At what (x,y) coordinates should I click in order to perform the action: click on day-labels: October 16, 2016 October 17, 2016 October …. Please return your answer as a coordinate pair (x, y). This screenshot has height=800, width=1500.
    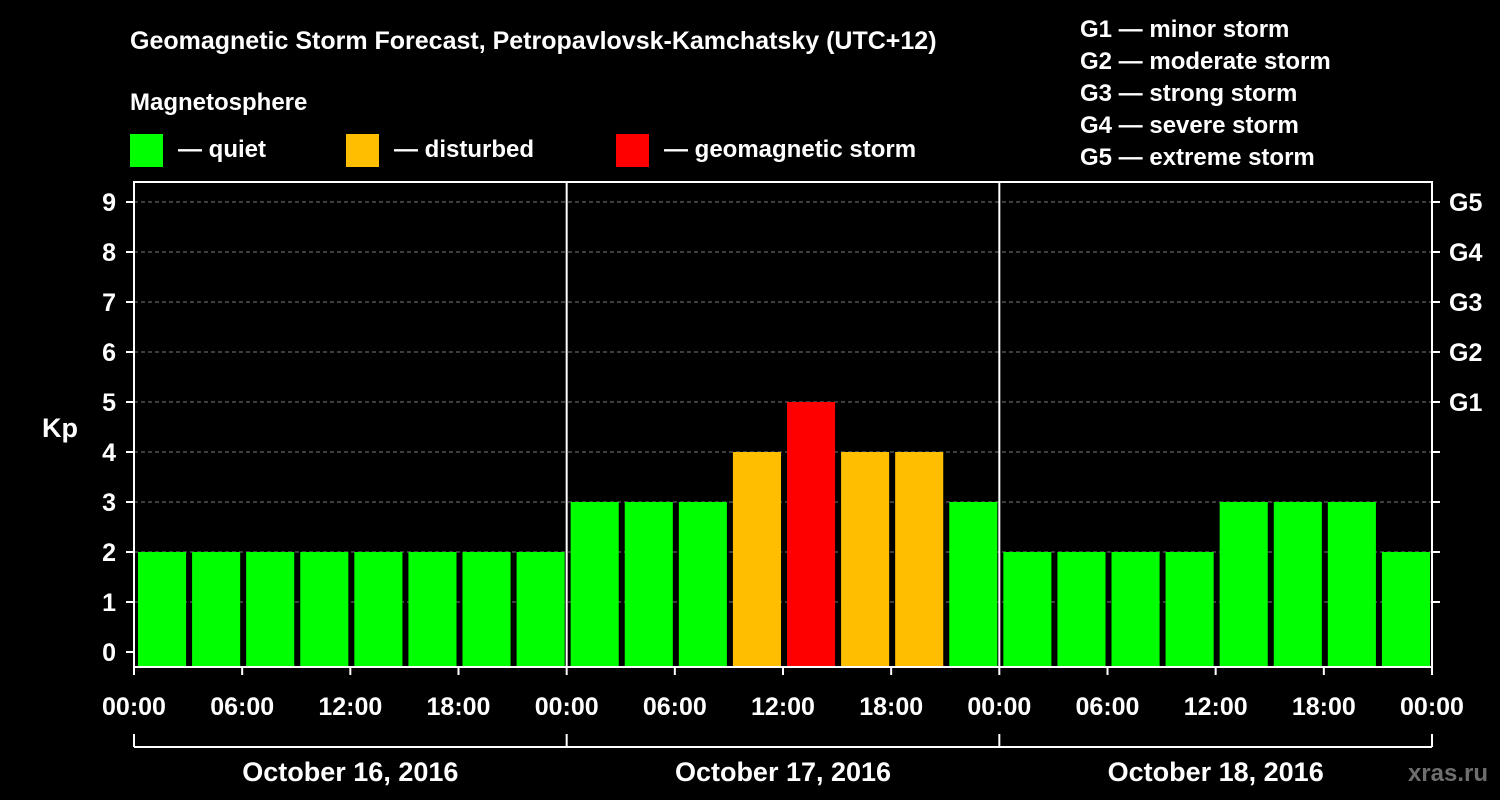
    Looking at the image, I should click on (783, 760).